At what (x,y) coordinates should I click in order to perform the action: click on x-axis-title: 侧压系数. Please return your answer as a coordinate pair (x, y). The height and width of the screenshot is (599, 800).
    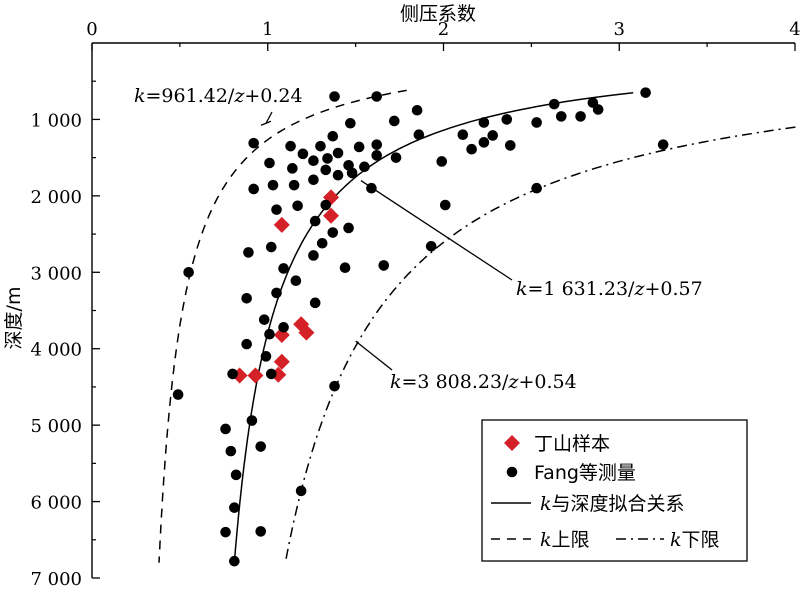
    Looking at the image, I should click on (438, 14).